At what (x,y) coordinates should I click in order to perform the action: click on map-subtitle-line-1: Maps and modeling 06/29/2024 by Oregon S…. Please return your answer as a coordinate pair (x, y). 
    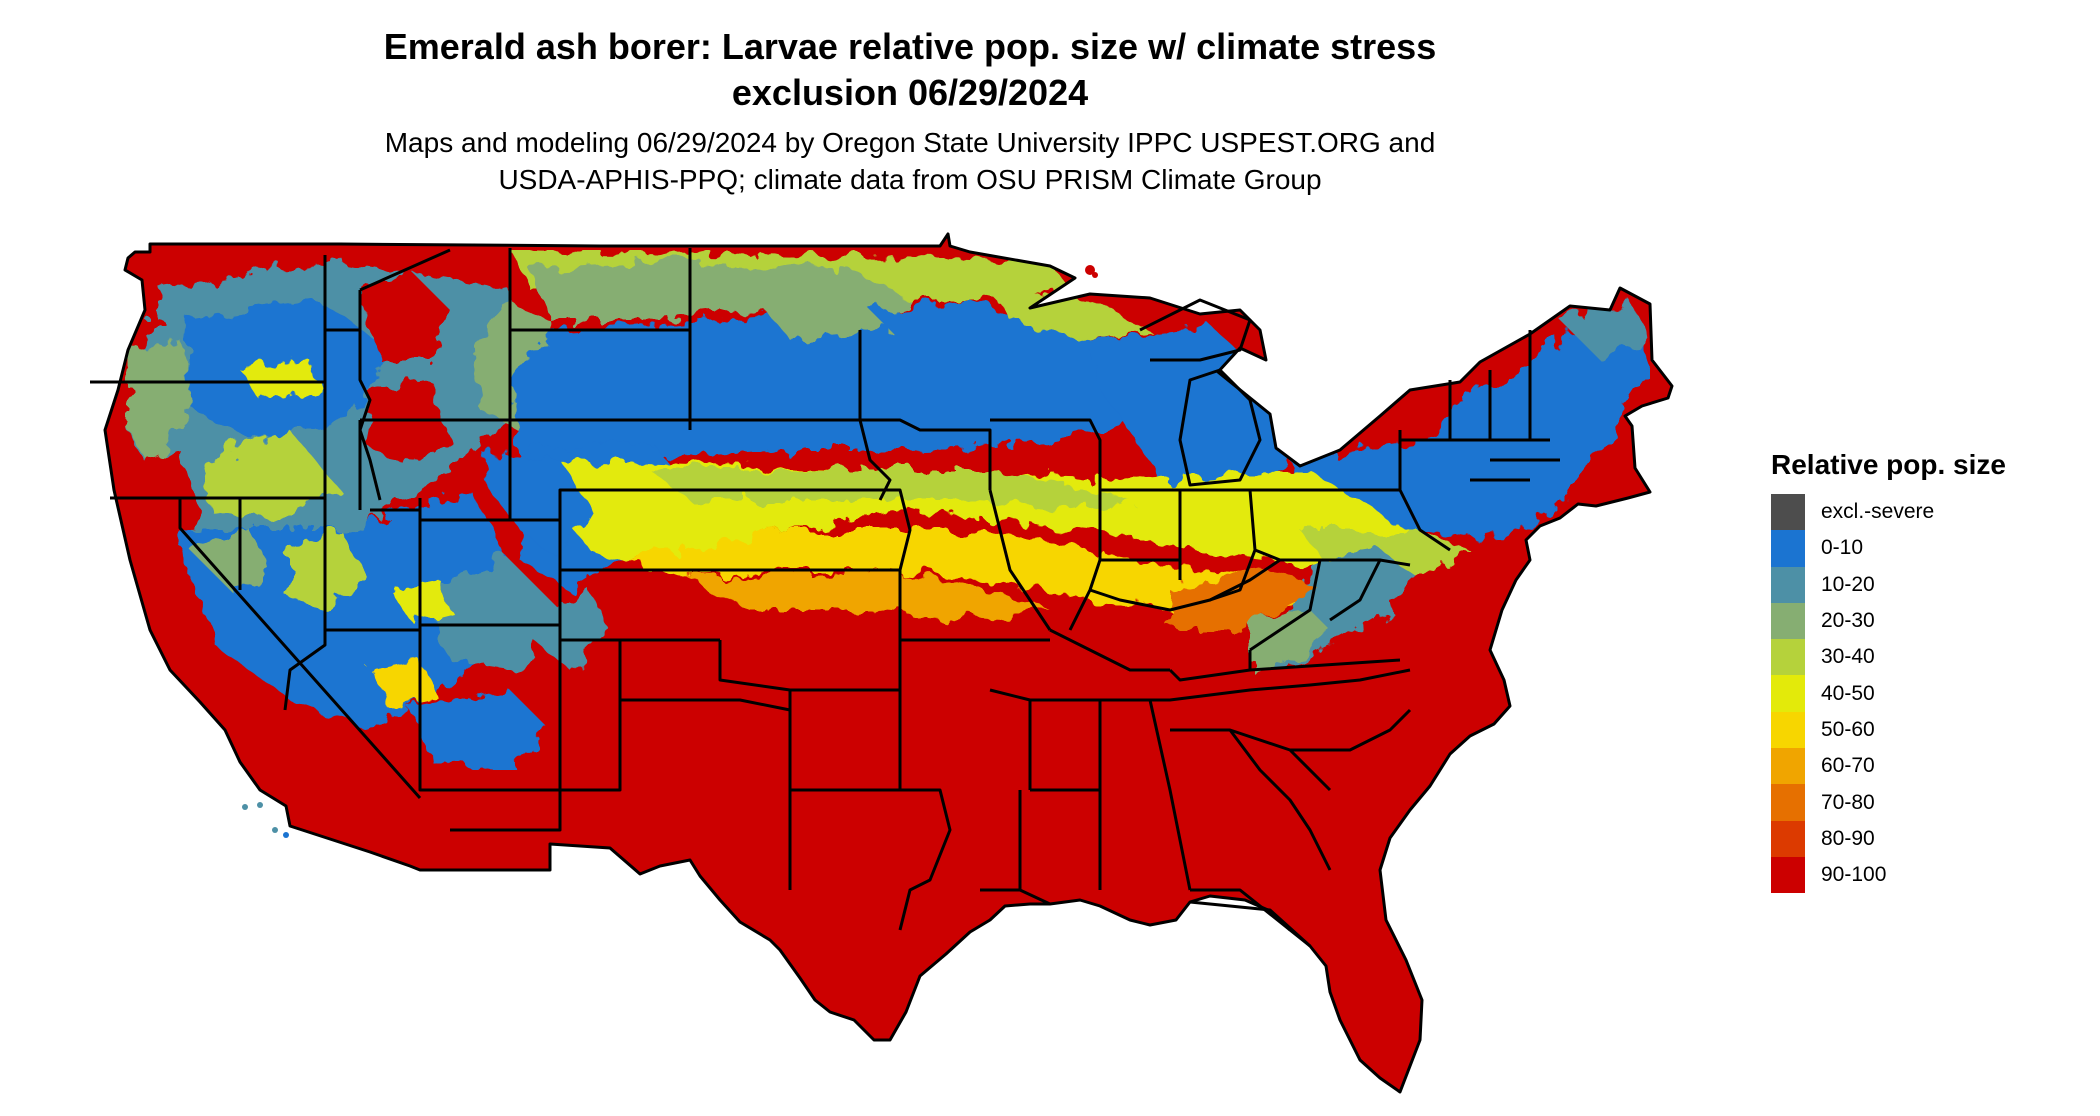
    Looking at the image, I should click on (910, 142).